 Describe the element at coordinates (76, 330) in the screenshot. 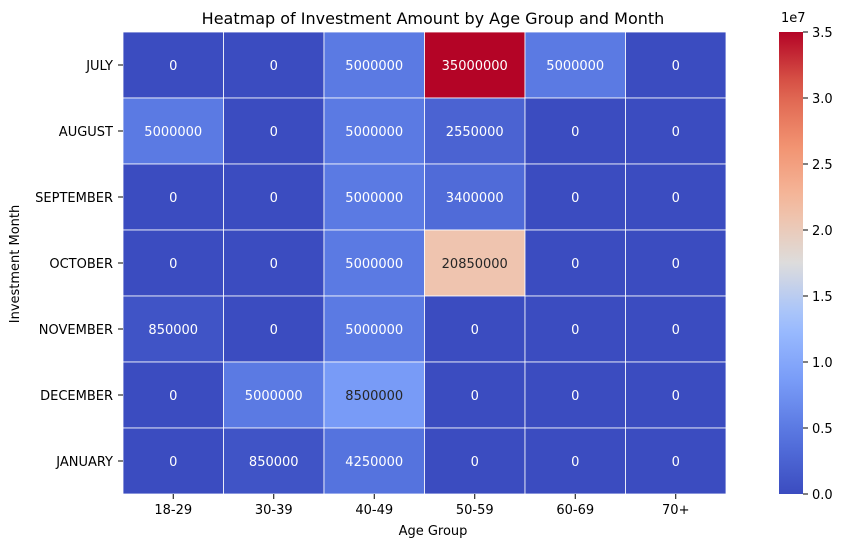

I see `y-tick-label: NOVEMBER` at that location.